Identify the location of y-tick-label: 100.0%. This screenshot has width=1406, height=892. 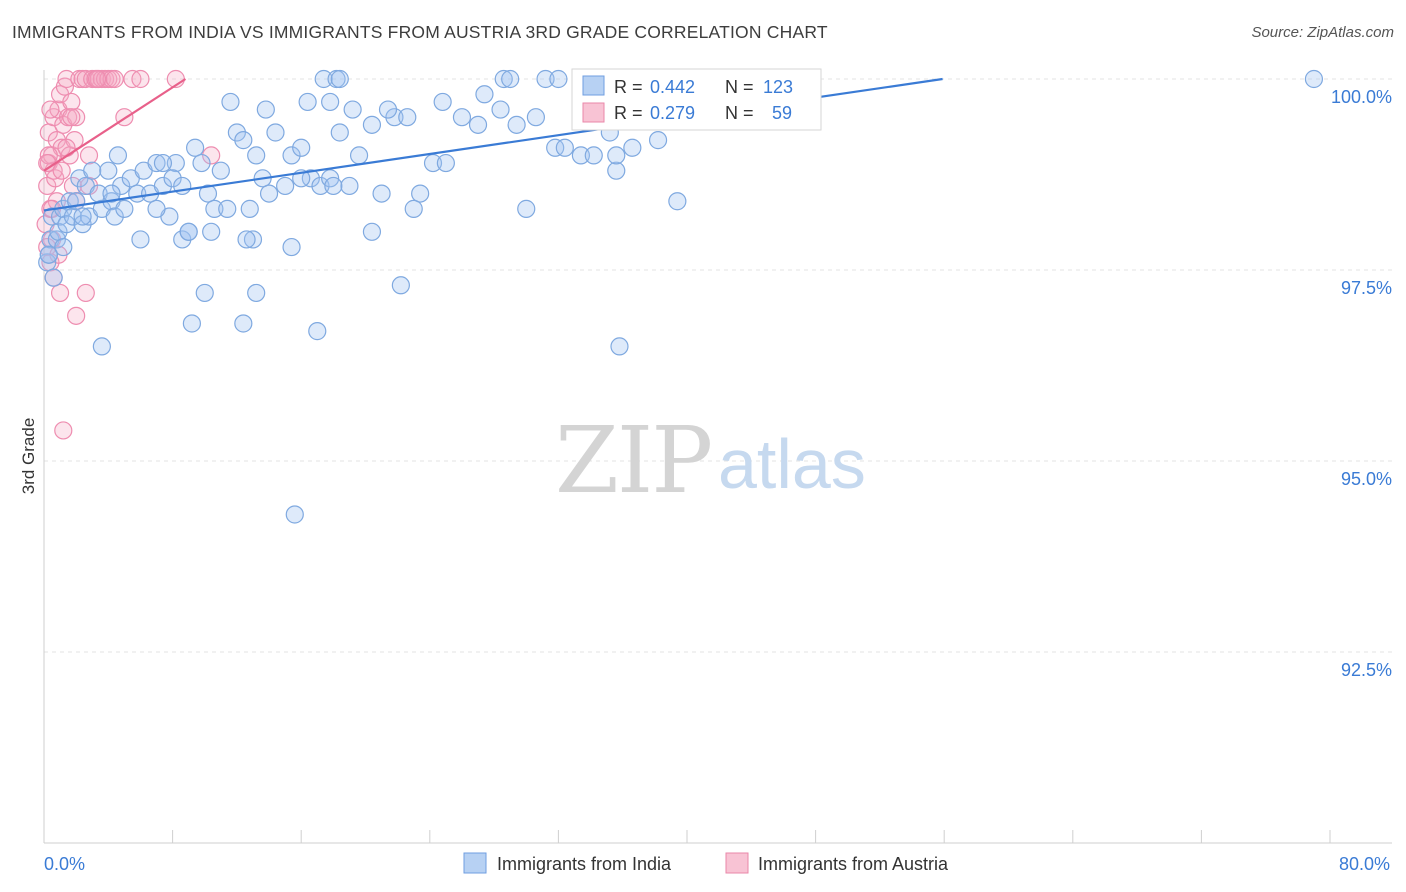
(1361, 97).